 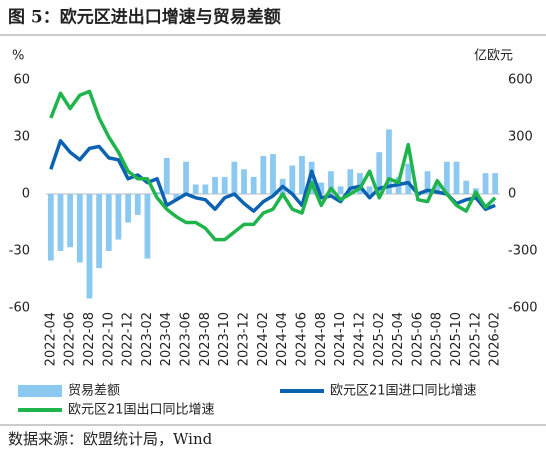 I want to click on y-tick-label: -30, so click(x=19, y=251).